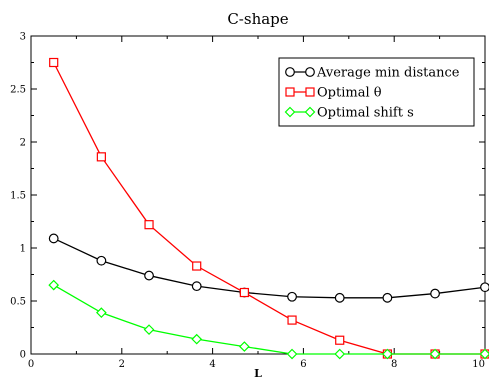 The height and width of the screenshot is (381, 489). What do you see at coordinates (349, 93) in the screenshot?
I see `legend-label: Optimal θ` at bounding box center [349, 93].